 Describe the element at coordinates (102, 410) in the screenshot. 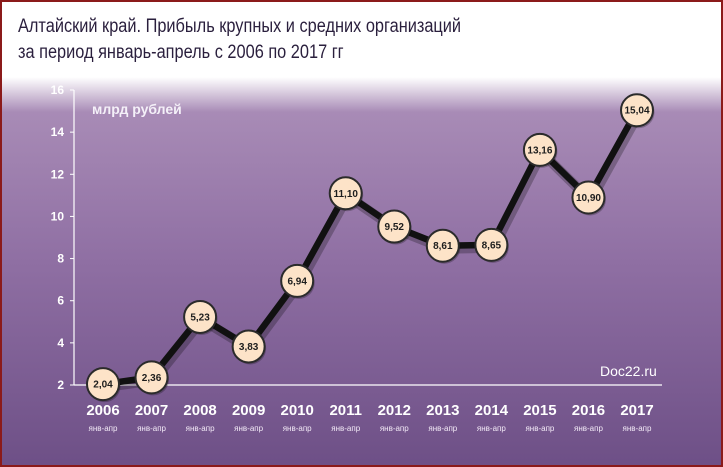

I see `x-tick-label: 2006` at that location.